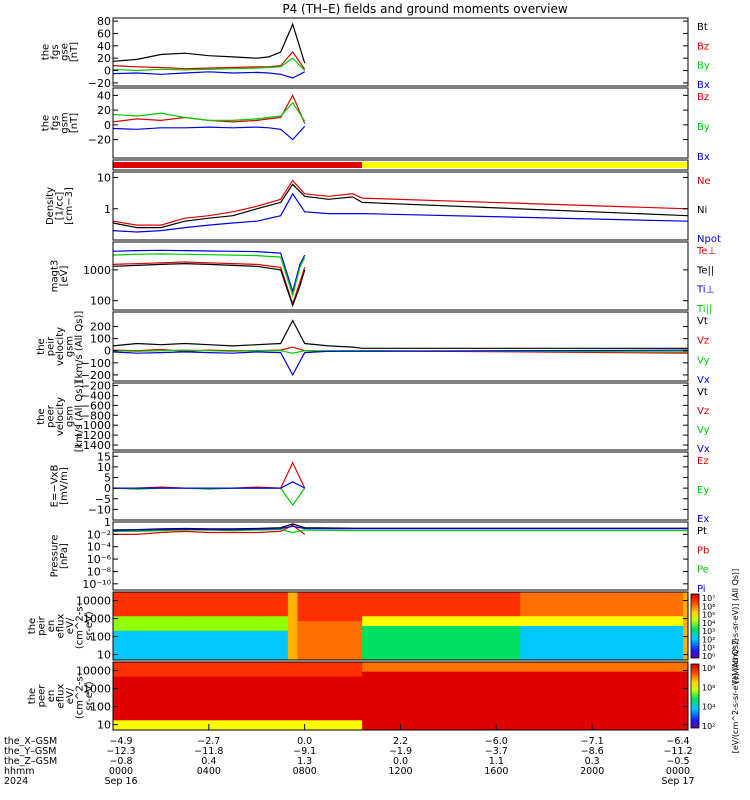  Describe the element at coordinates (60, 416) in the screenshot. I see `y-axis-label: velocity` at that location.